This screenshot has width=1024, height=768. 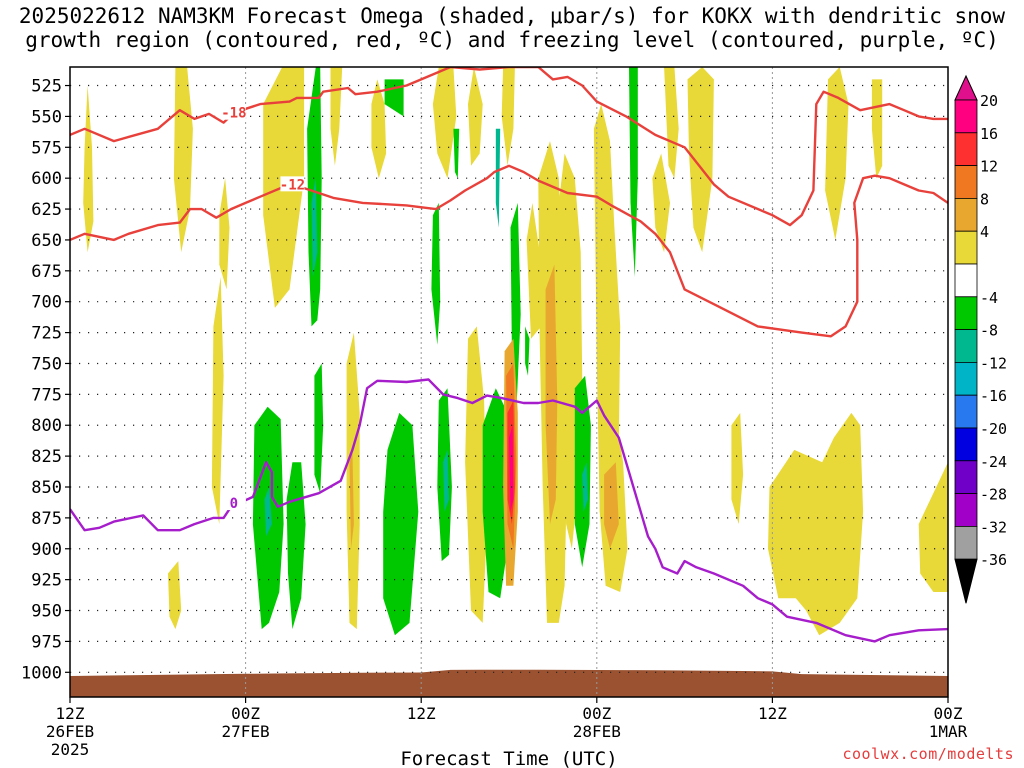 What do you see at coordinates (989, 101) in the screenshot?
I see `colorbar-label-0: 20` at bounding box center [989, 101].